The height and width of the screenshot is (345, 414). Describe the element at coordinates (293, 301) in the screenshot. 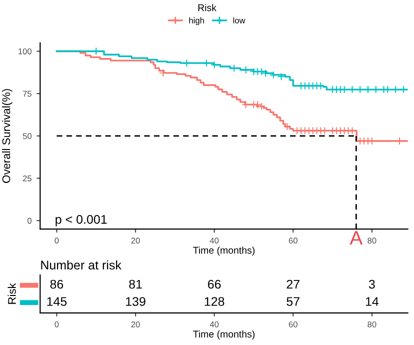

I see `data-label: 57` at that location.